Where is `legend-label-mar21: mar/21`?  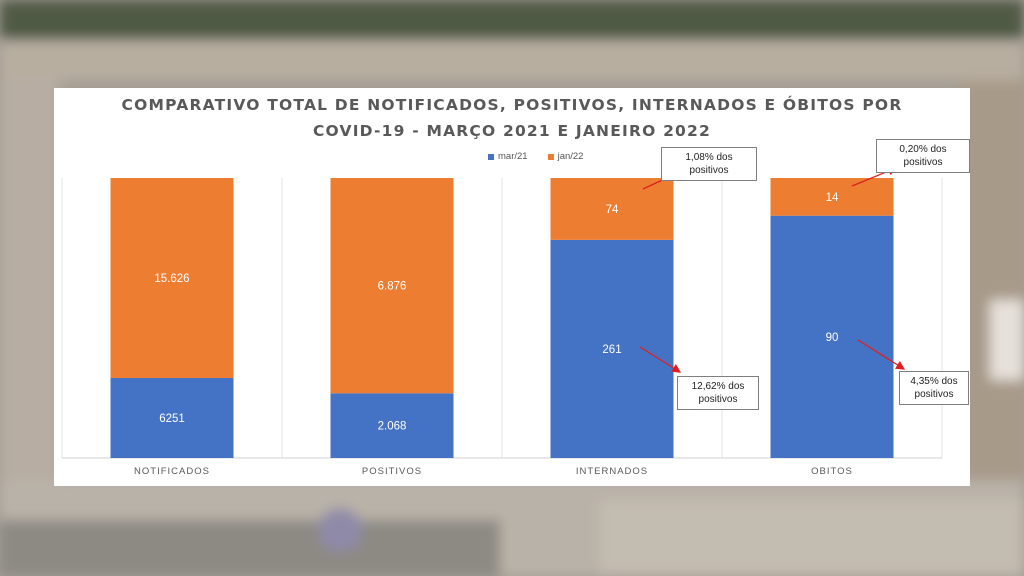 legend-label-mar21: mar/21 is located at coordinates (513, 156).